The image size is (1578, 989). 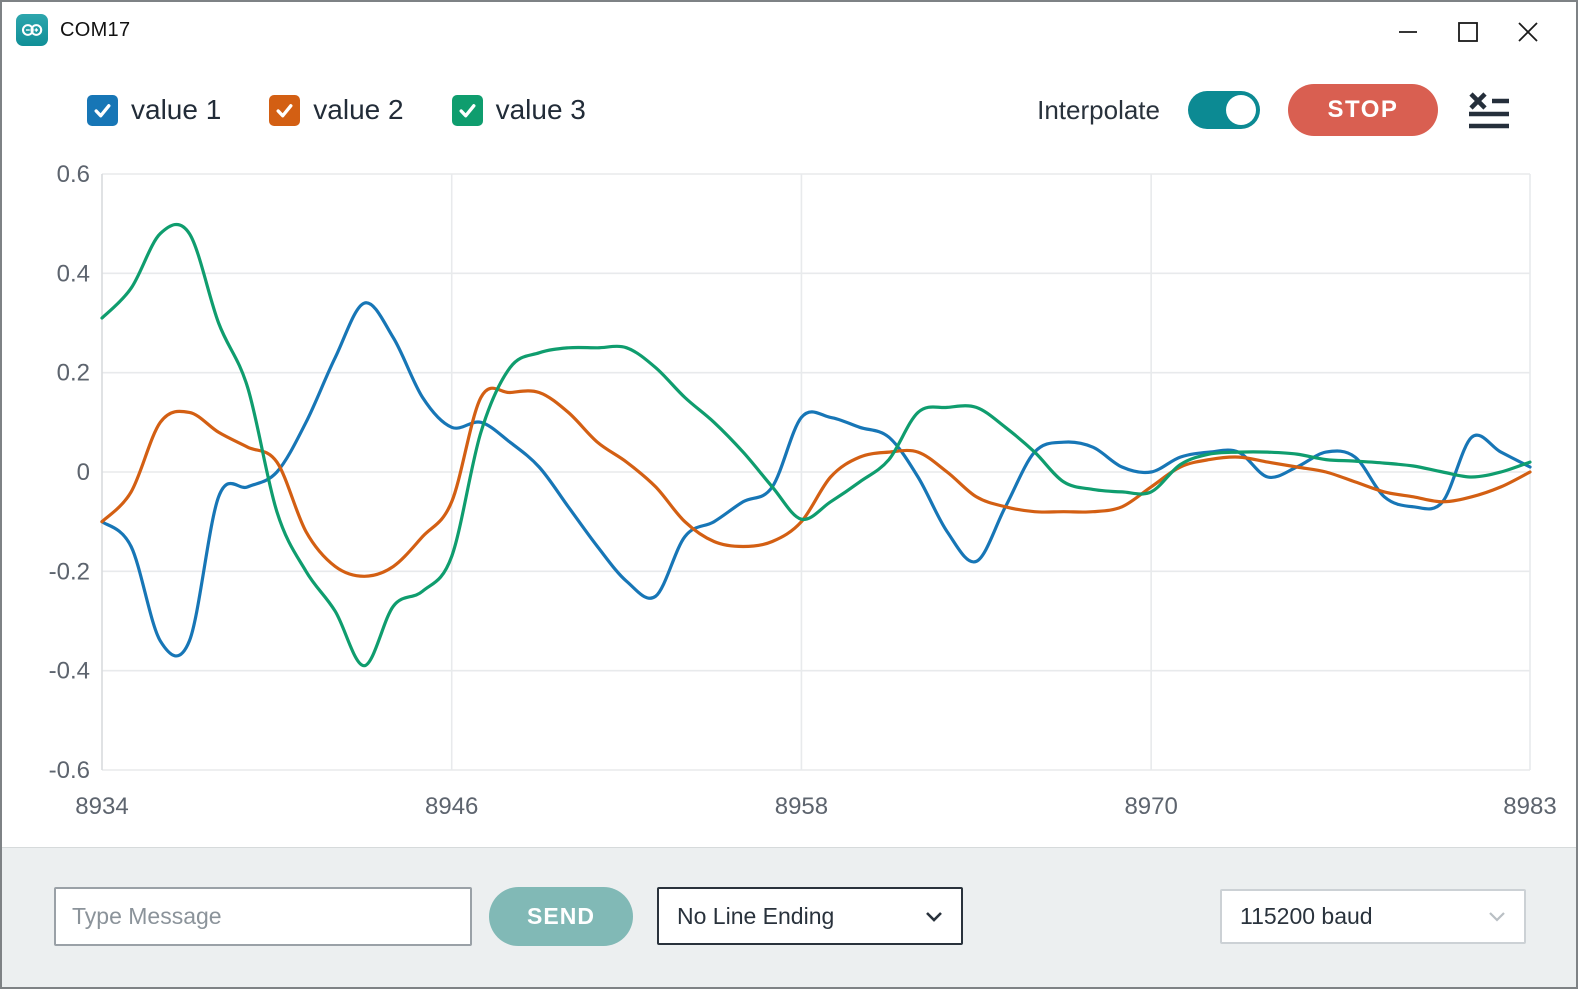 What do you see at coordinates (801, 806) in the screenshot?
I see `svg-text: 8958` at bounding box center [801, 806].